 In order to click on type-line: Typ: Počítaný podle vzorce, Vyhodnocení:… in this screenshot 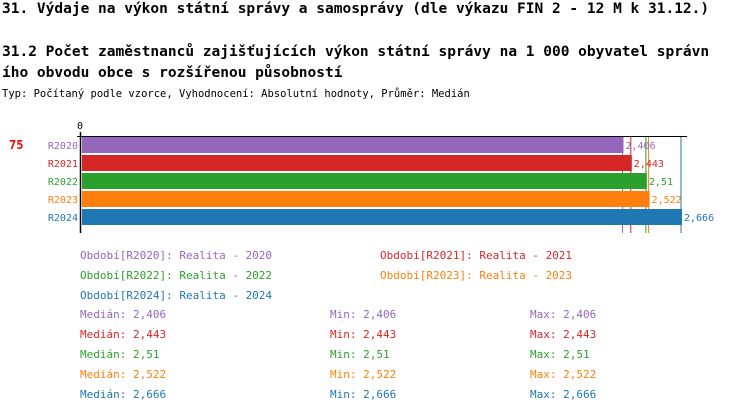, I will do `click(236, 94)`.